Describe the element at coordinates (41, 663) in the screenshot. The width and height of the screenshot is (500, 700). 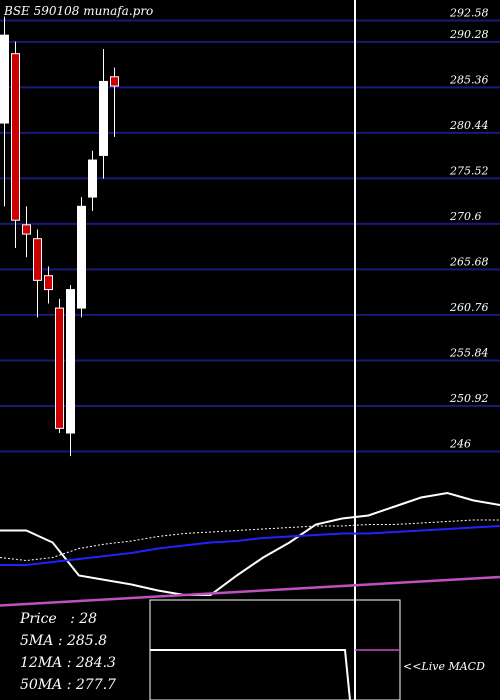
I see `stat-label: 12MA` at that location.